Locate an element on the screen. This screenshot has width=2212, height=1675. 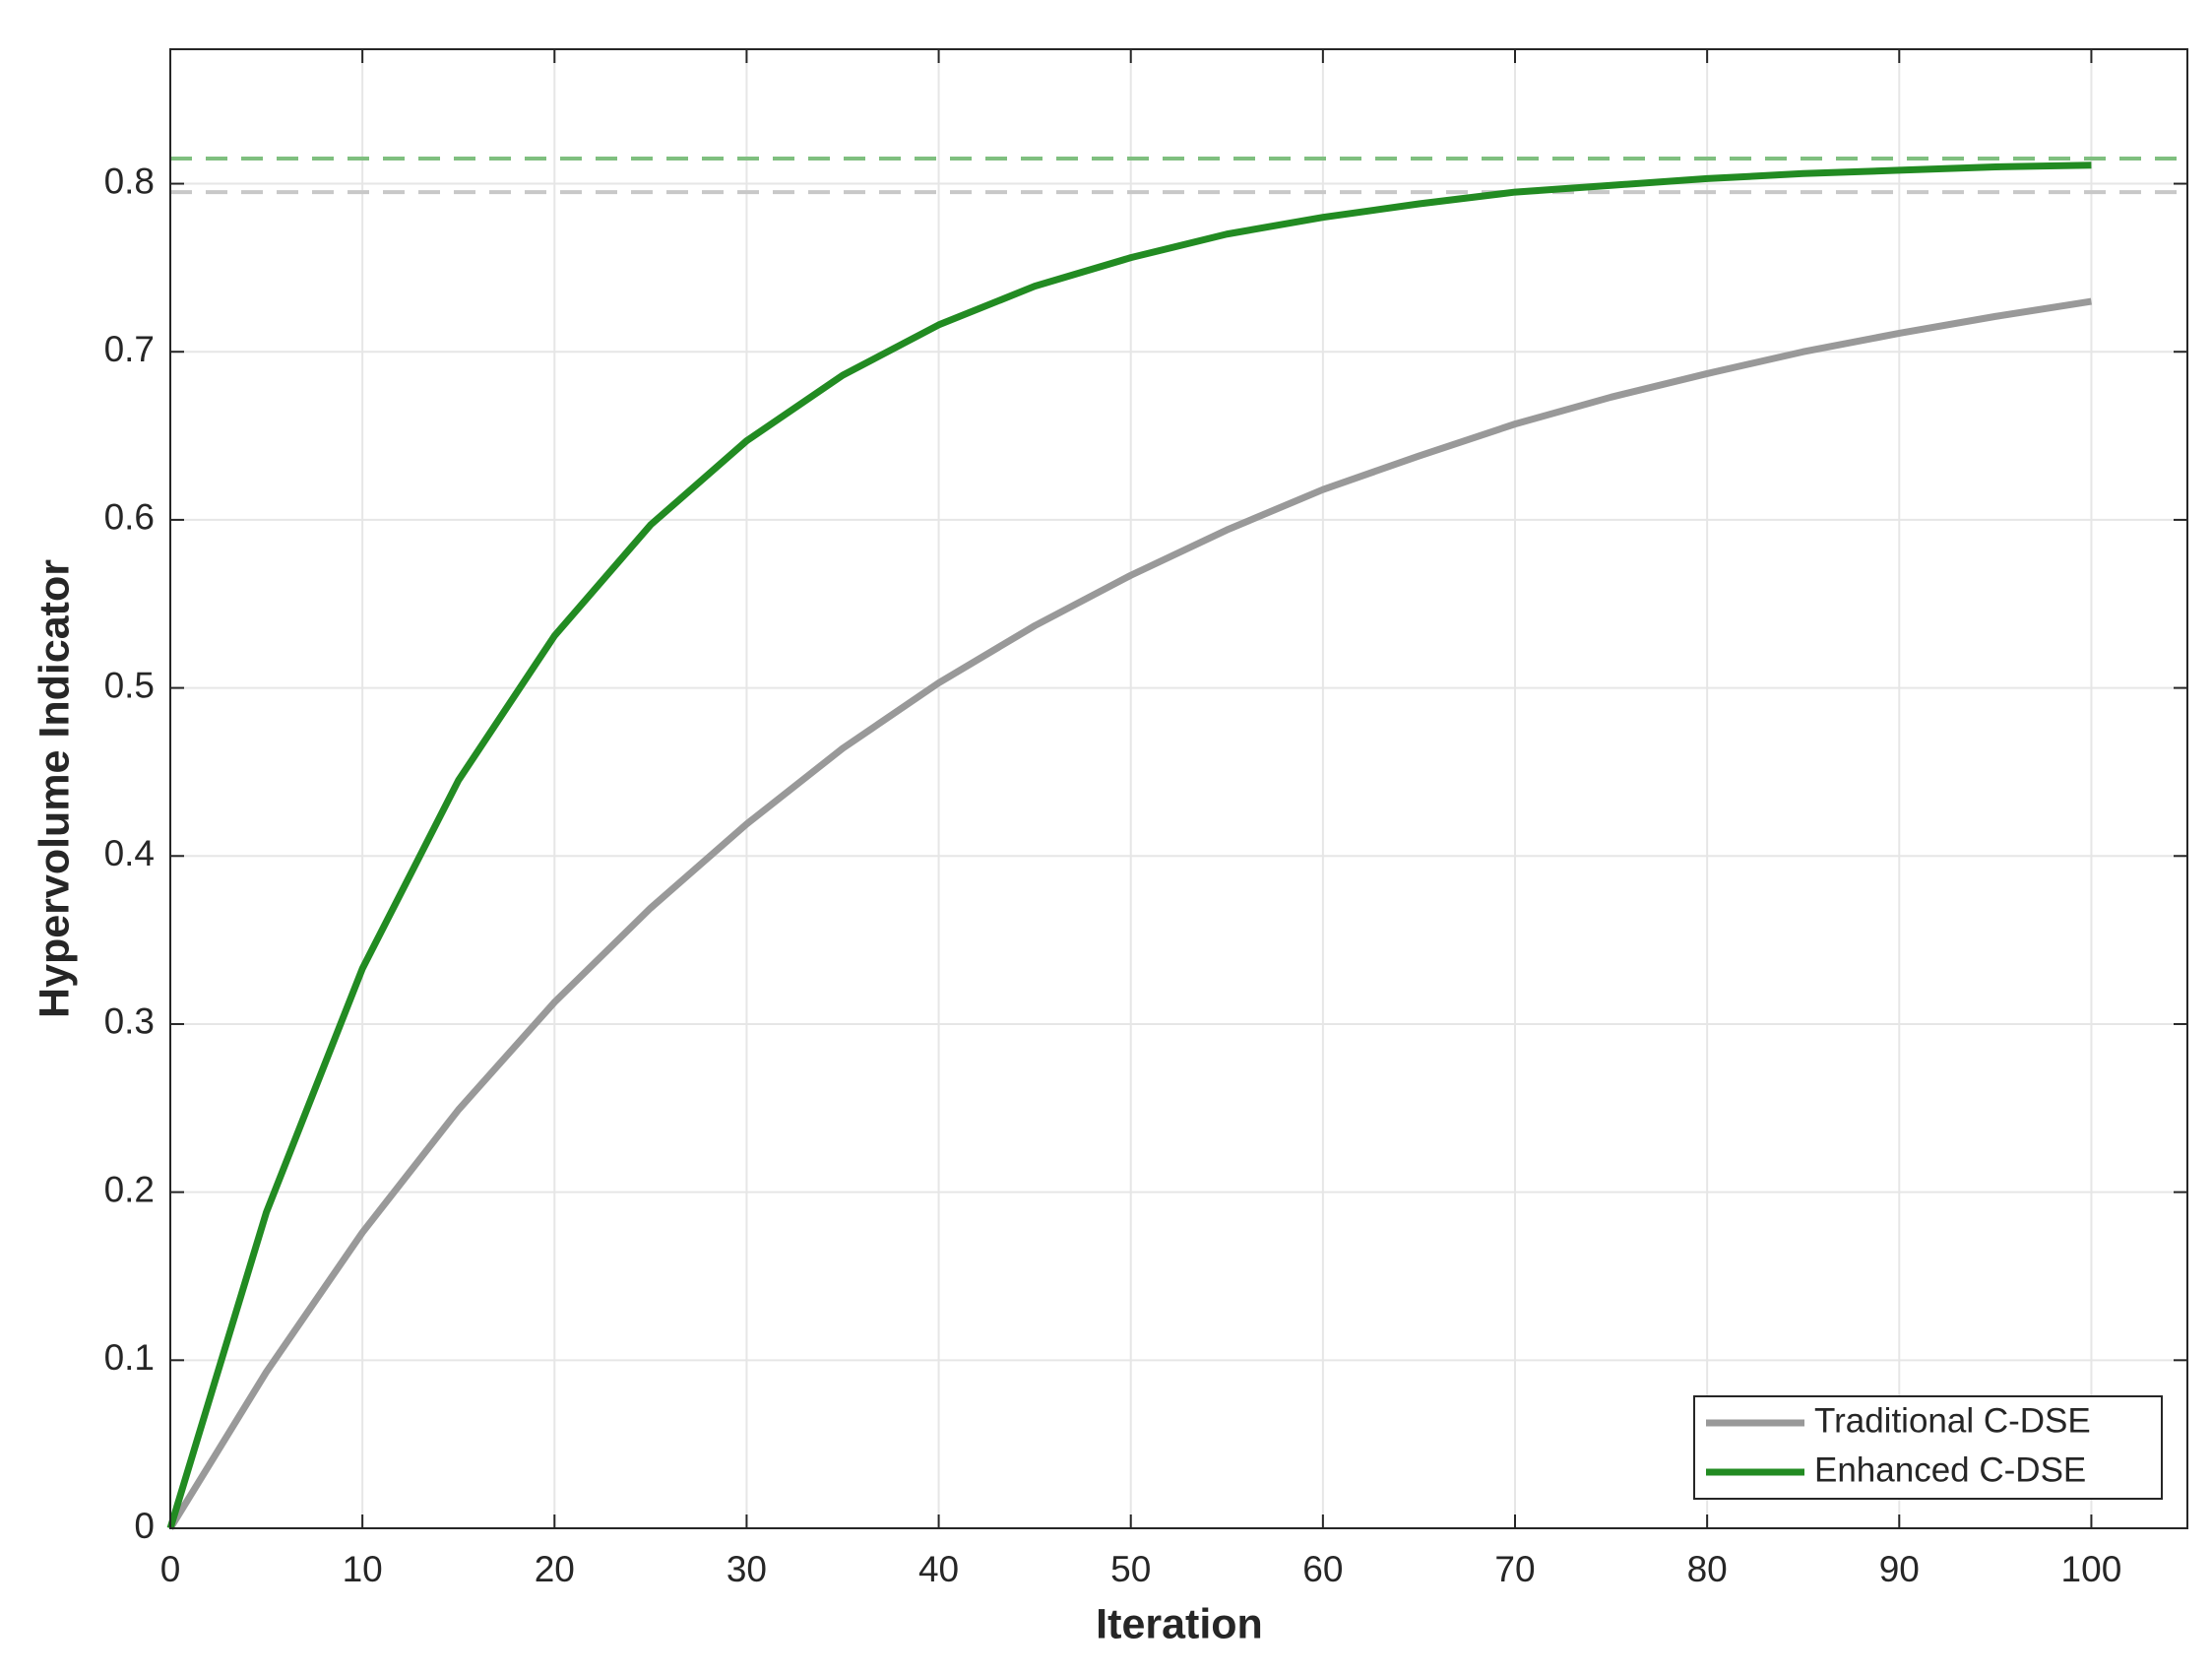
y-tick-label: 0.1 is located at coordinates (130, 1358).